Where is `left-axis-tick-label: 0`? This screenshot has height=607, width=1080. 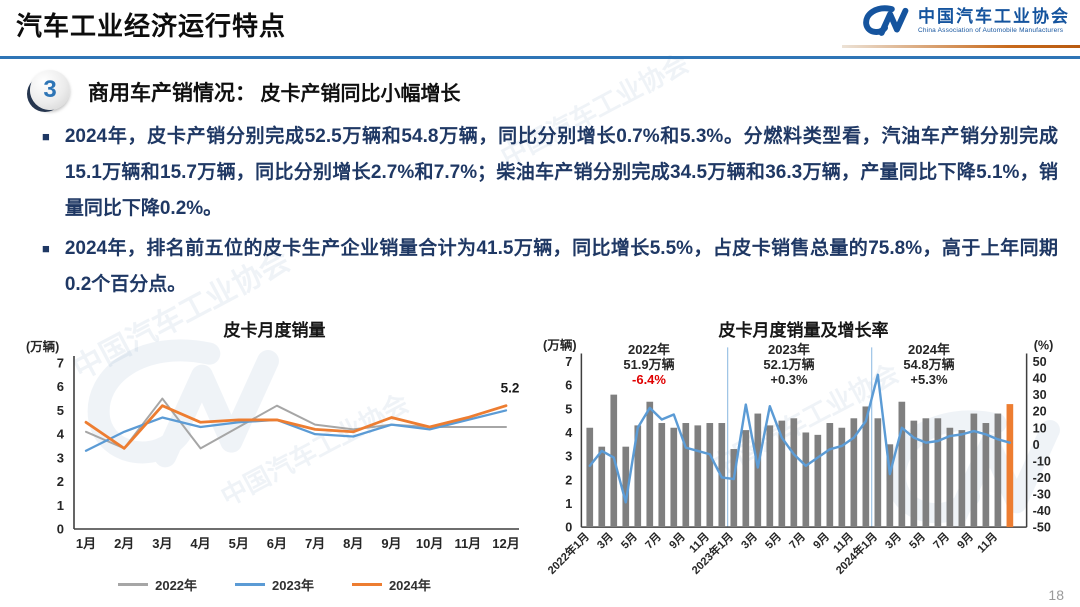
left-axis-tick-label: 0 is located at coordinates (568, 528).